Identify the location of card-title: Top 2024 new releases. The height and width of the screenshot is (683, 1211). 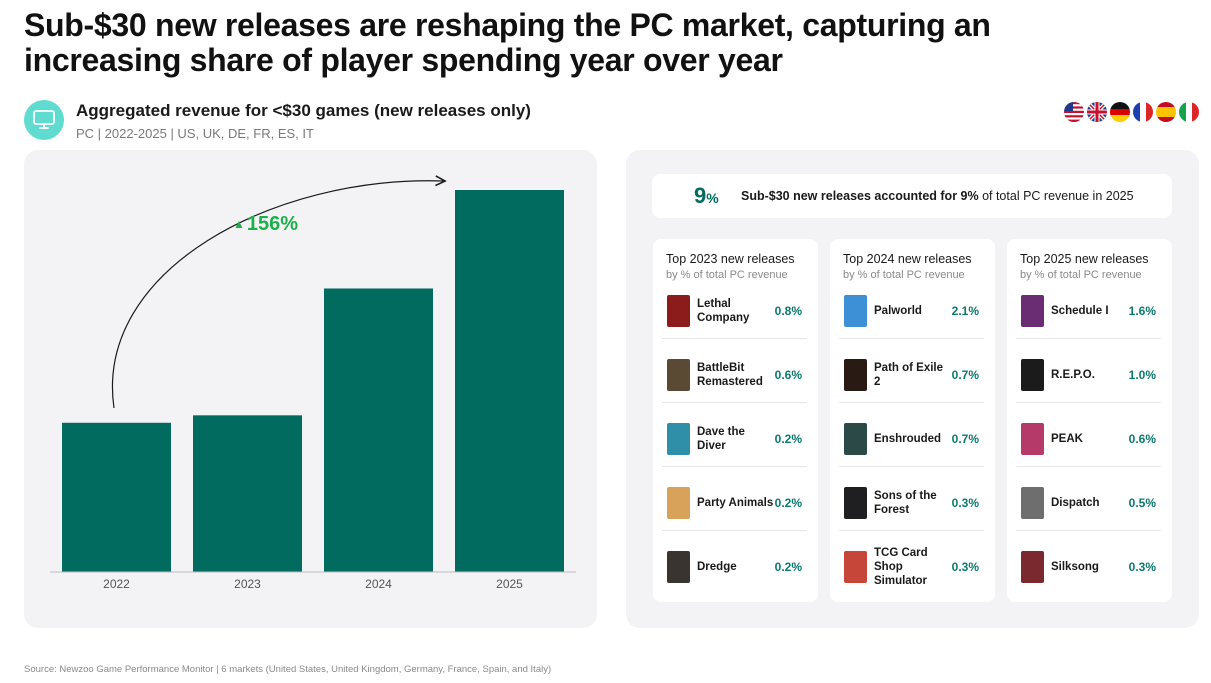
(907, 259).